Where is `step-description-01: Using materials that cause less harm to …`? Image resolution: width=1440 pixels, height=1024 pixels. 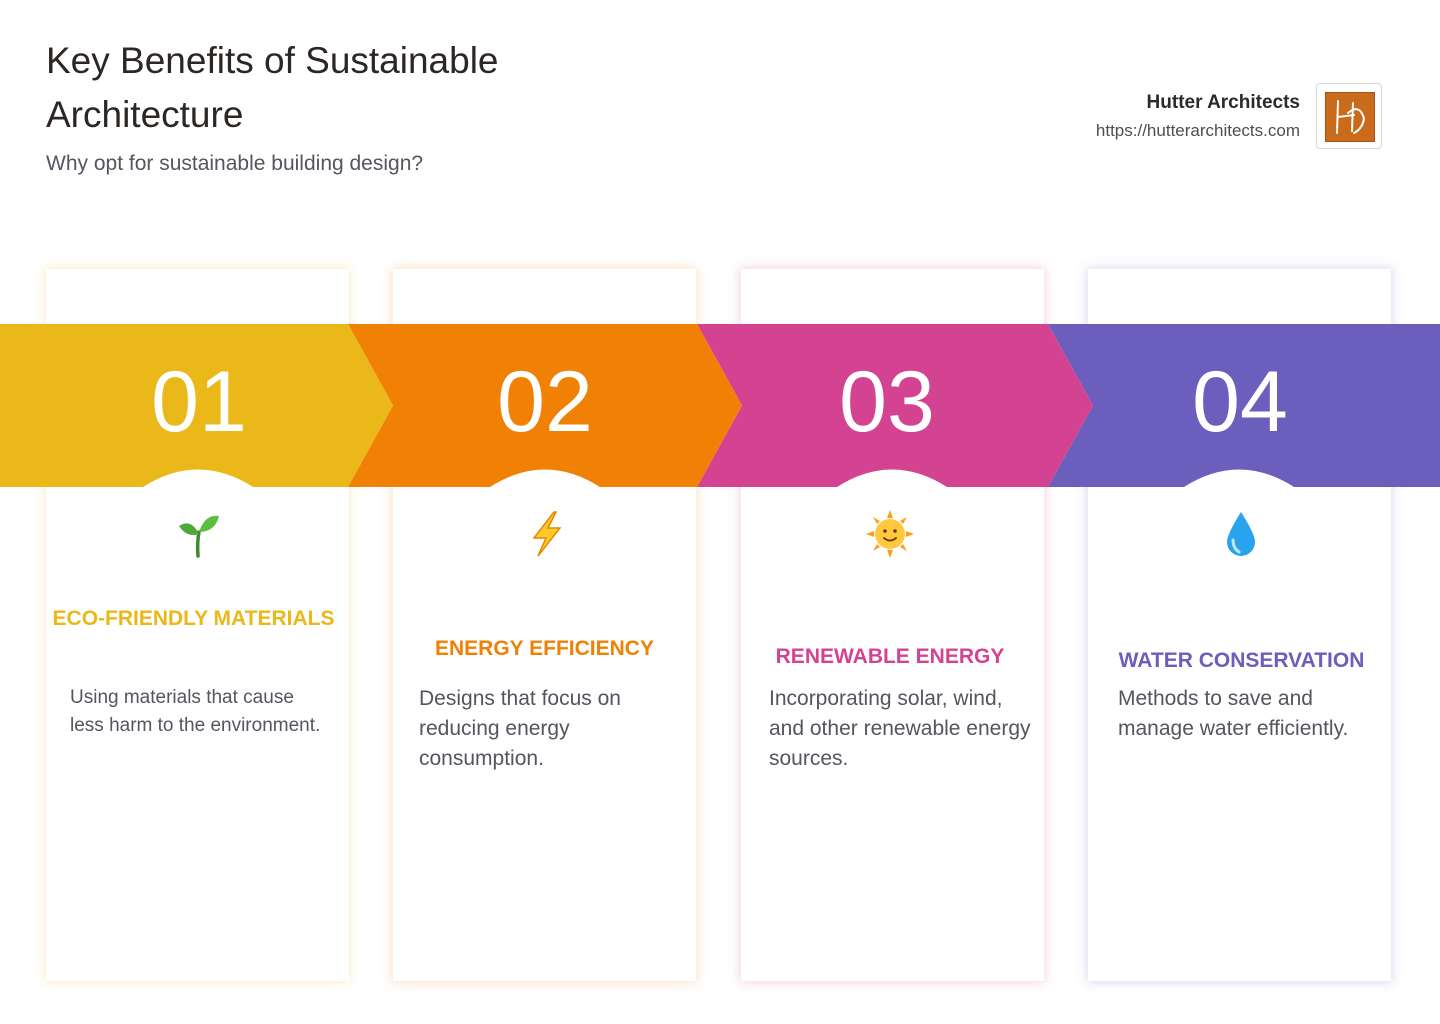
step-description-01: Using materials that cause less harm to … is located at coordinates (195, 711).